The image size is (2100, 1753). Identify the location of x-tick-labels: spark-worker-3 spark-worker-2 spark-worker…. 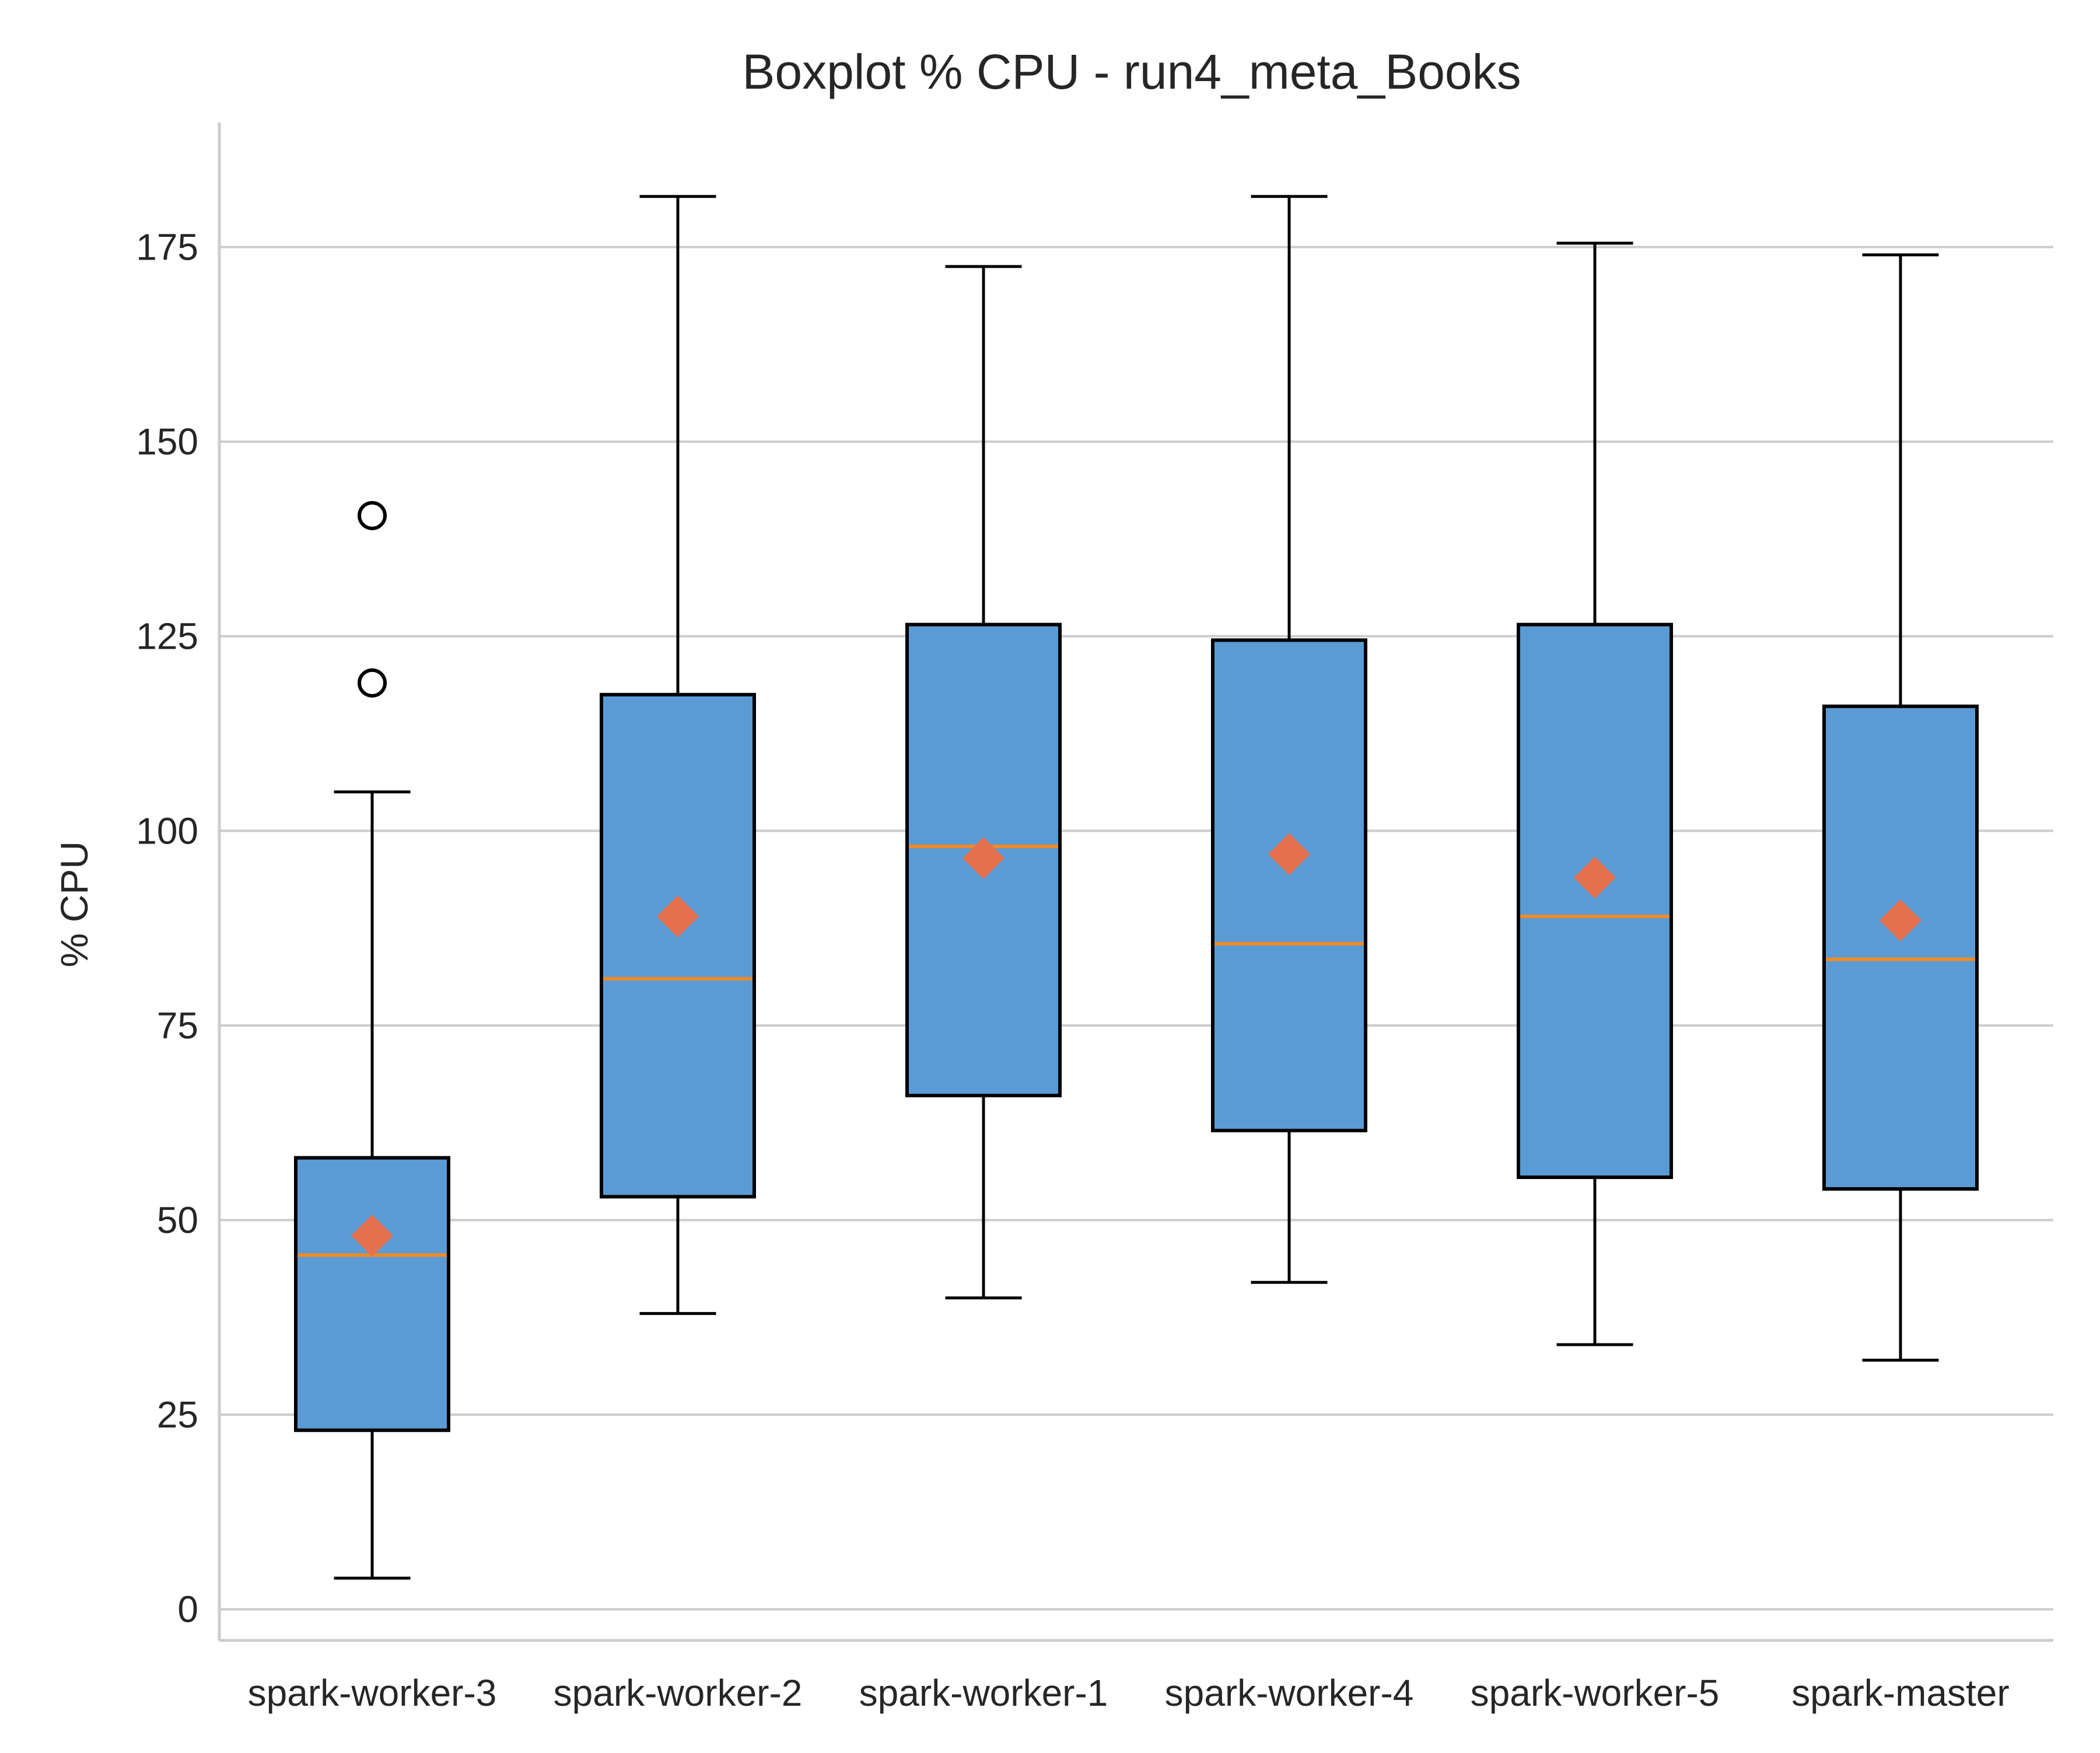
(1129, 1693).